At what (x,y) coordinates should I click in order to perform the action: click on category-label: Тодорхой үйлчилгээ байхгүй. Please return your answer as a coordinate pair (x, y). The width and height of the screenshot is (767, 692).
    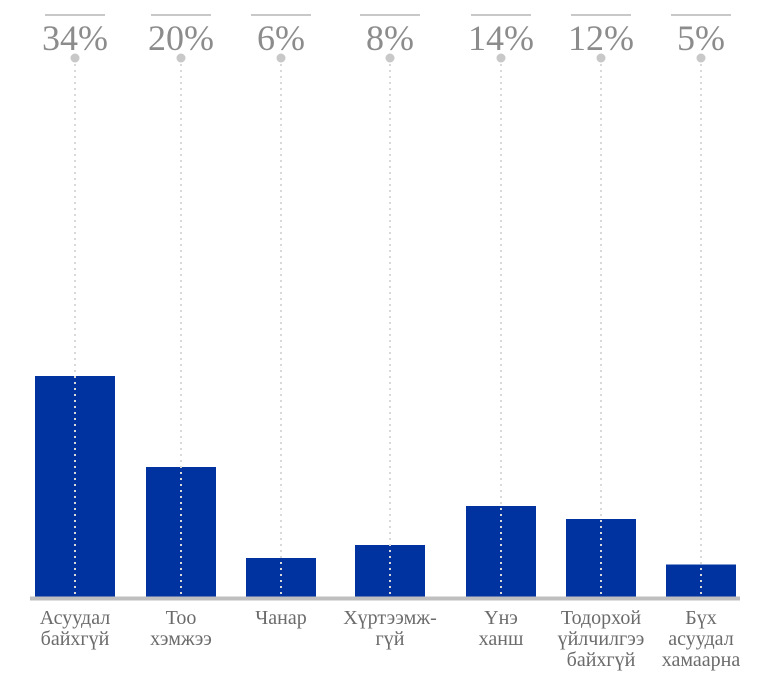
    Looking at the image, I should click on (601, 639).